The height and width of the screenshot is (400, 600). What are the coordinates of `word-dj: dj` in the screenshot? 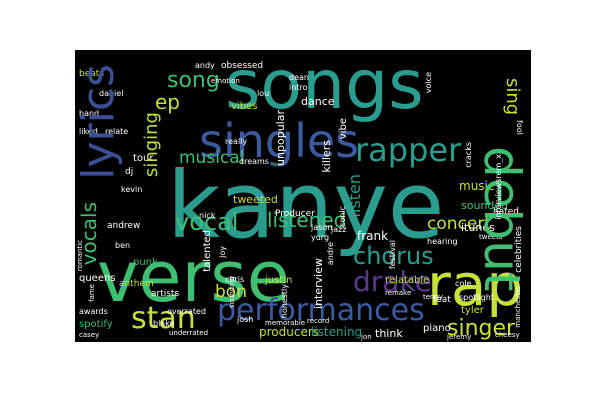 It's located at (129, 172).